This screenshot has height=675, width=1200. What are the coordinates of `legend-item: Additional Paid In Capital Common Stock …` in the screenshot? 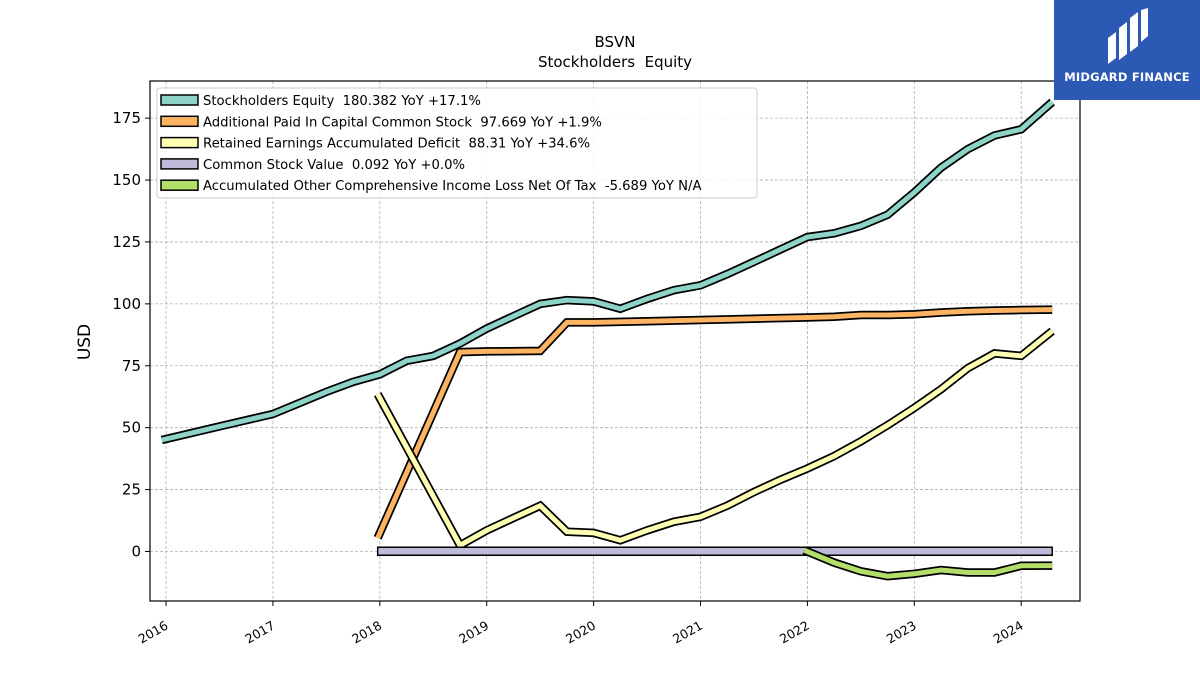 It's located at (381, 122).